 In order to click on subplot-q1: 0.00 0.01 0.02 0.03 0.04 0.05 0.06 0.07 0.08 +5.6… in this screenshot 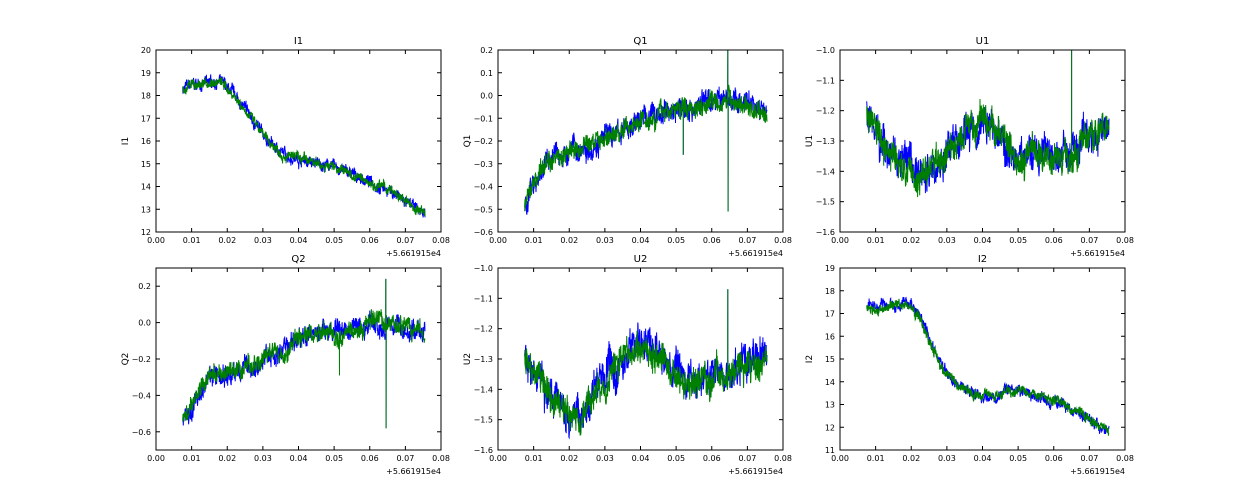, I will do `click(627, 147)`.